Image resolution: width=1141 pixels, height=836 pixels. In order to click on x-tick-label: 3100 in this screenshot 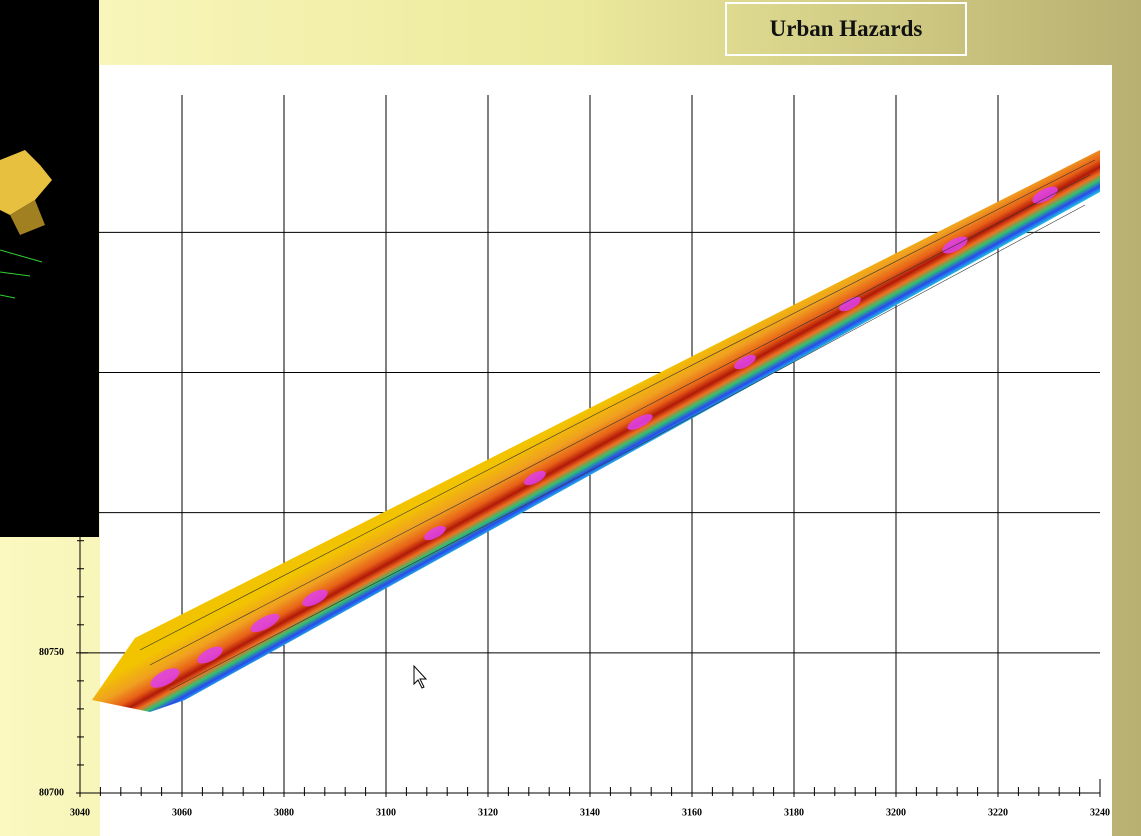, I will do `click(386, 812)`.